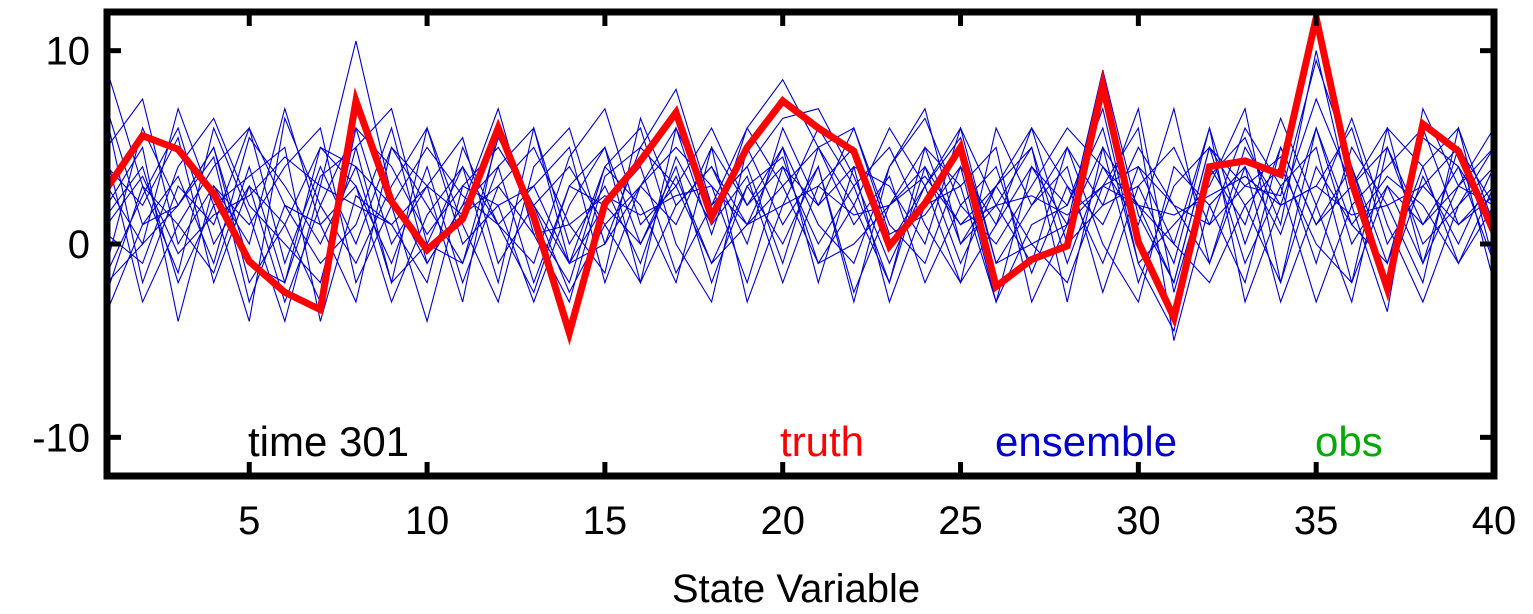 The image size is (1533, 614). Describe the element at coordinates (960, 521) in the screenshot. I see `x-tick-label: 25` at that location.